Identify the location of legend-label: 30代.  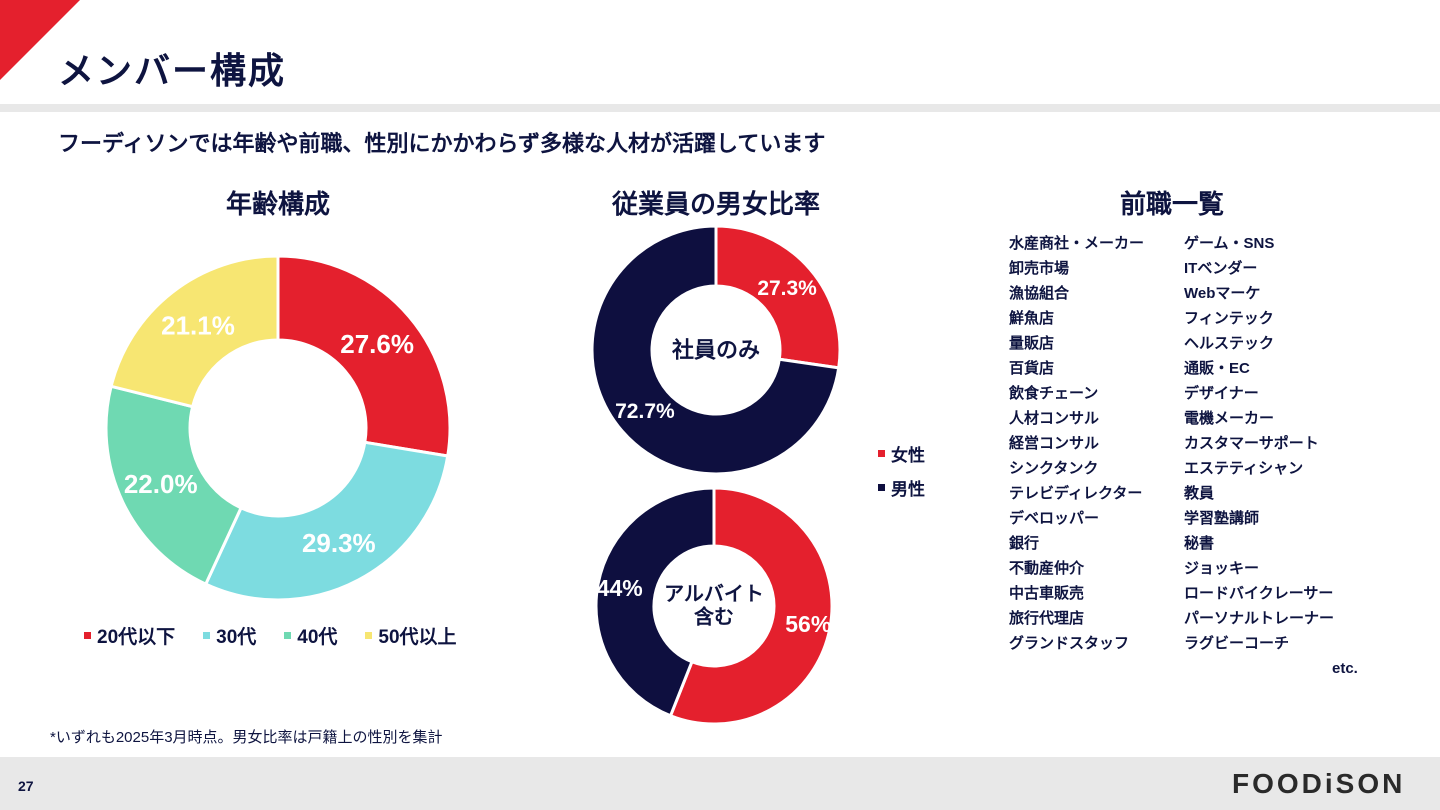
(236, 637).